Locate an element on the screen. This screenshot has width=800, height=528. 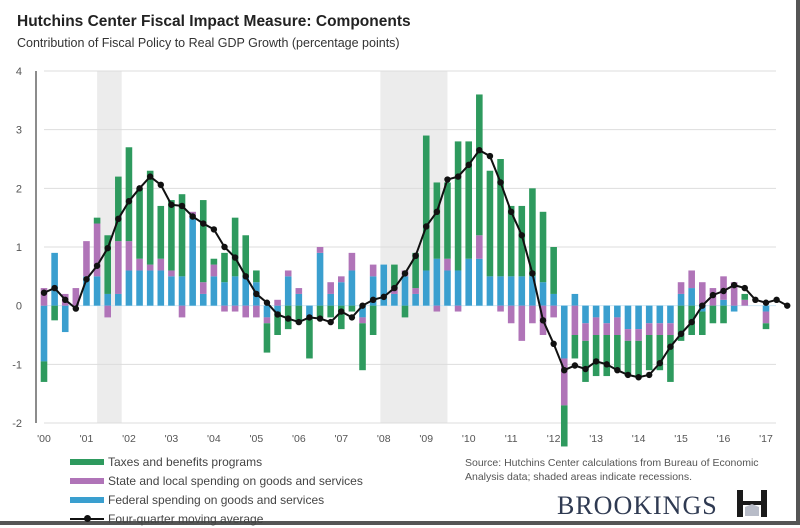
legend-item-taxes: Taxes and benefits programs is located at coordinates (216, 461).